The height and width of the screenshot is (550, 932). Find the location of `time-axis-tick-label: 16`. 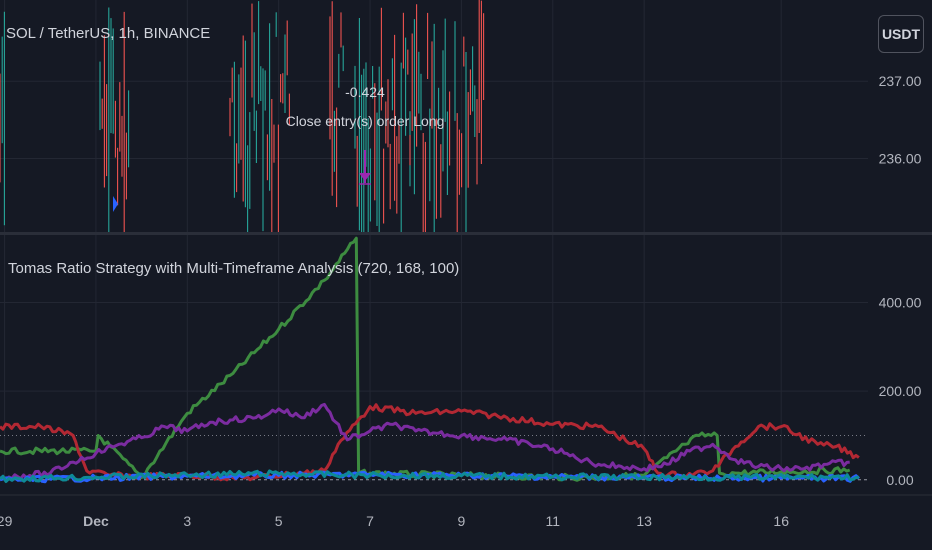

time-axis-tick-label: 16 is located at coordinates (781, 521).